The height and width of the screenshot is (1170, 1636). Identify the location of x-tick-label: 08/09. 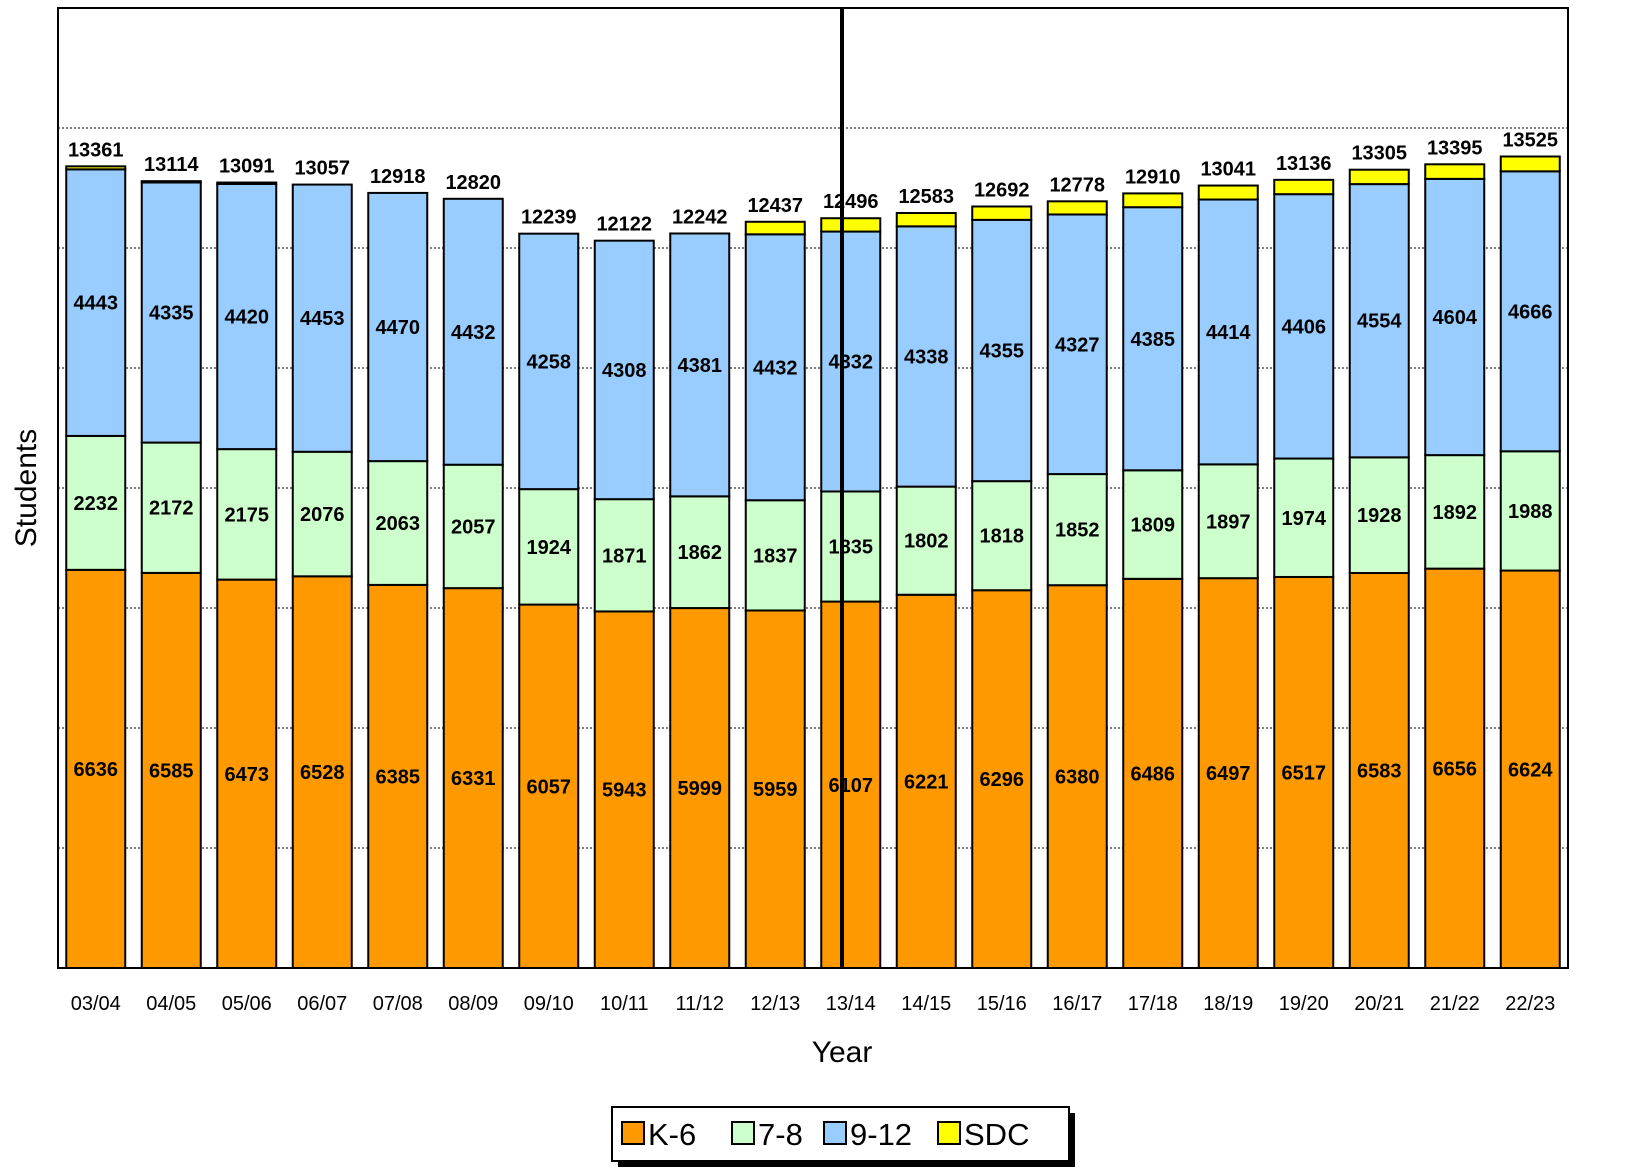
(473, 1004).